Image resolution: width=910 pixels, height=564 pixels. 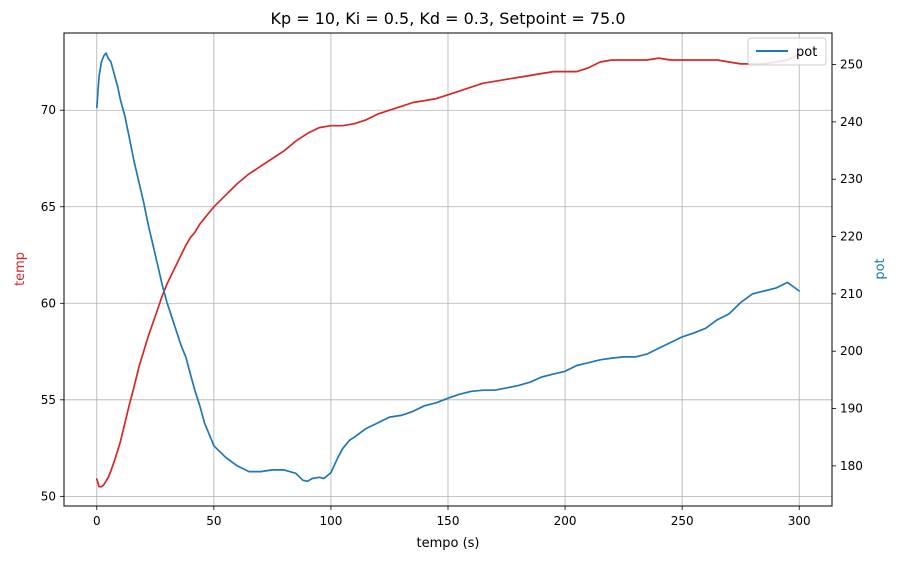 I want to click on x-tick-label: 100, so click(x=330, y=521).